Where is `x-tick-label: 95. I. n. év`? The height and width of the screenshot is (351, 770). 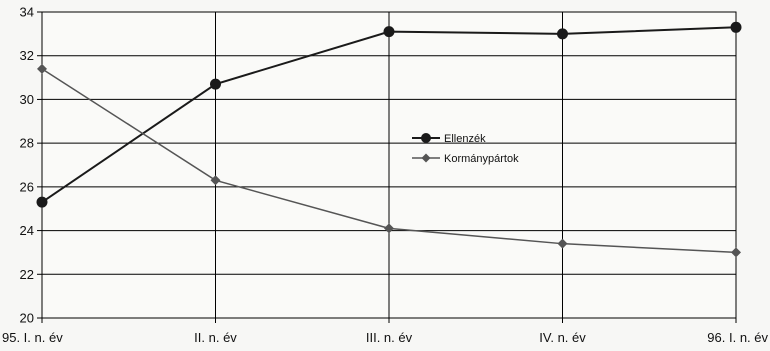 x-tick-label: 95. I. n. év is located at coordinates (32, 337).